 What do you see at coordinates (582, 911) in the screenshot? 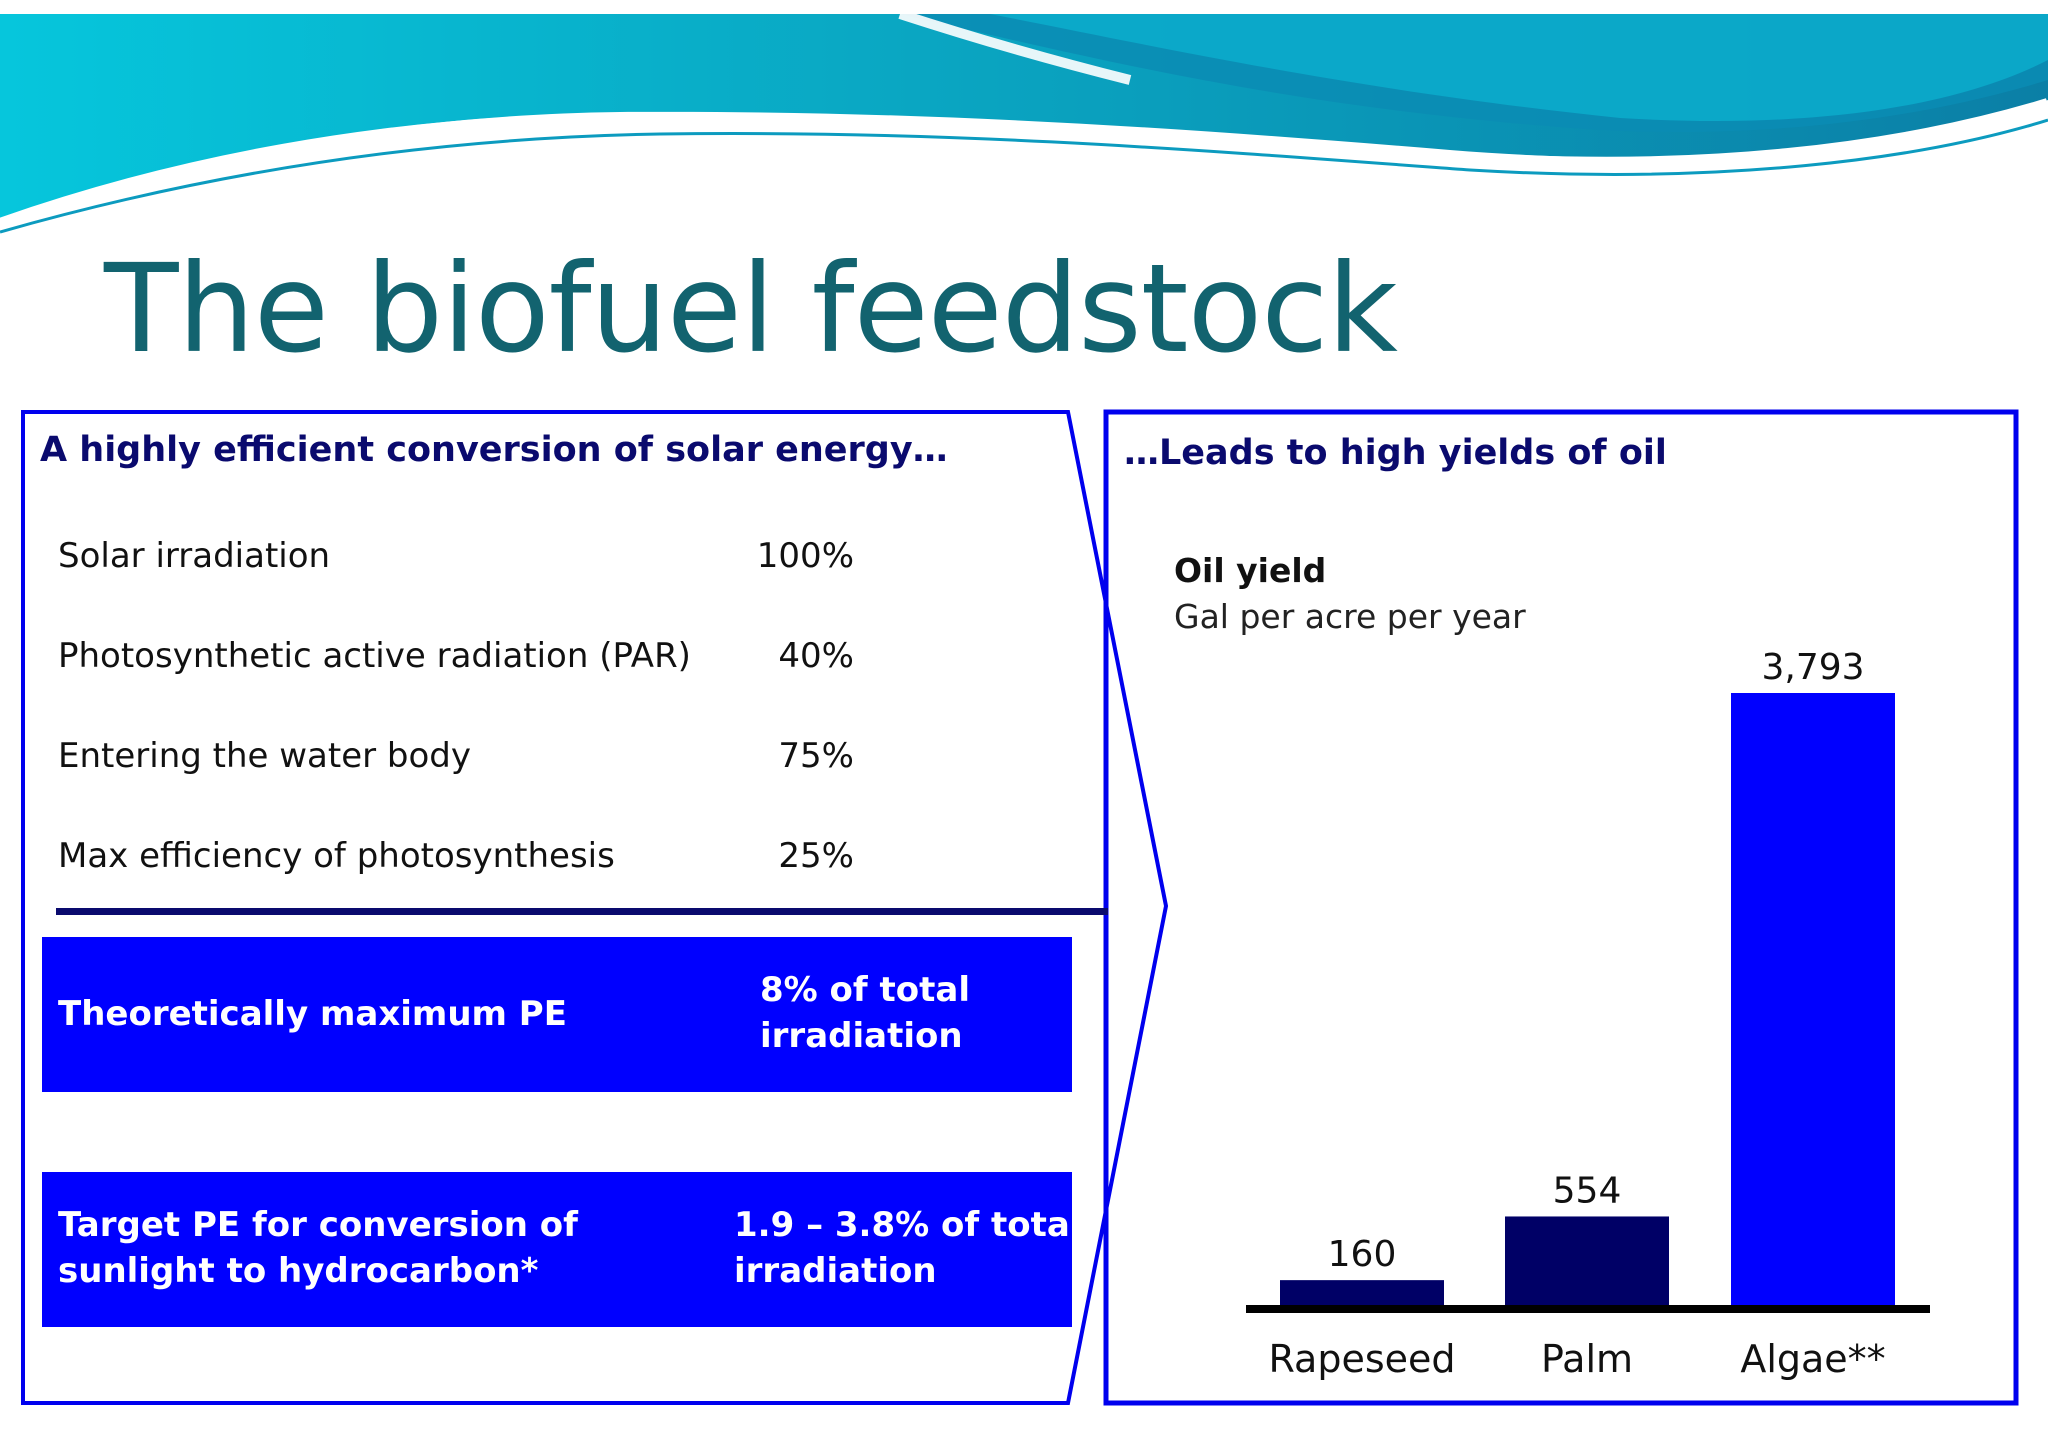
I see `section-divider` at bounding box center [582, 911].